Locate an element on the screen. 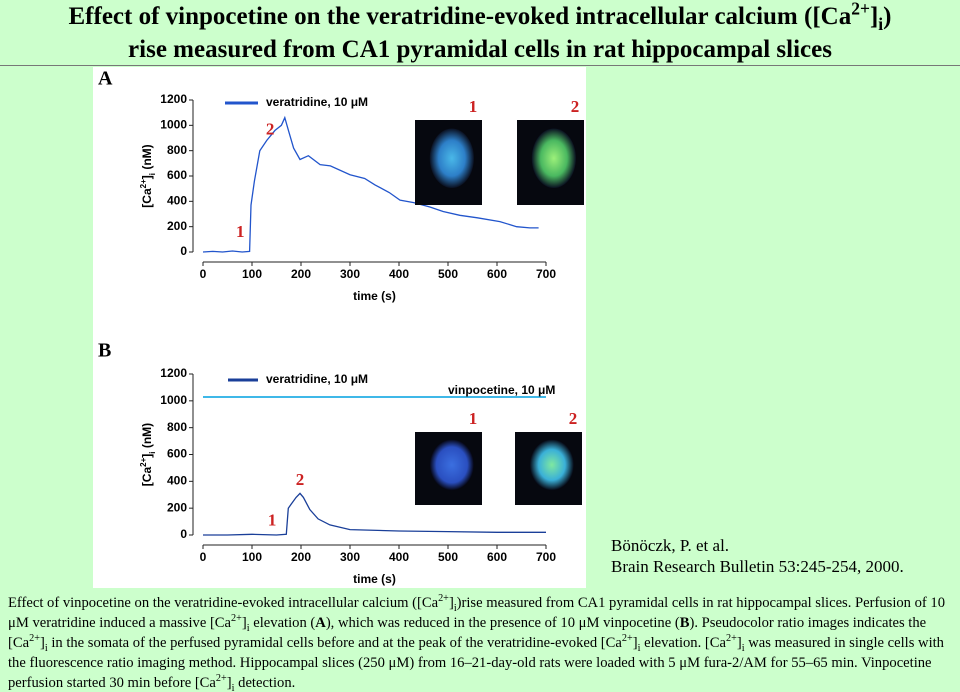 The image size is (960, 692). title-text: ) is located at coordinates (887, 16).